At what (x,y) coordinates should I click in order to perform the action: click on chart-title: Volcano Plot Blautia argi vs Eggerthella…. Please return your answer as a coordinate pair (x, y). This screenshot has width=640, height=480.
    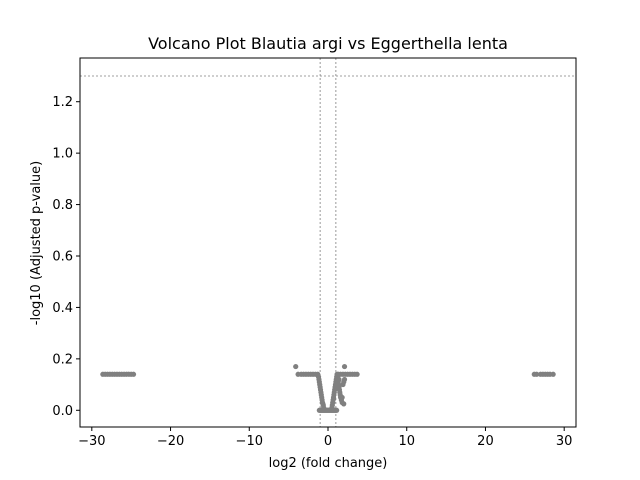
    Looking at the image, I should click on (328, 43).